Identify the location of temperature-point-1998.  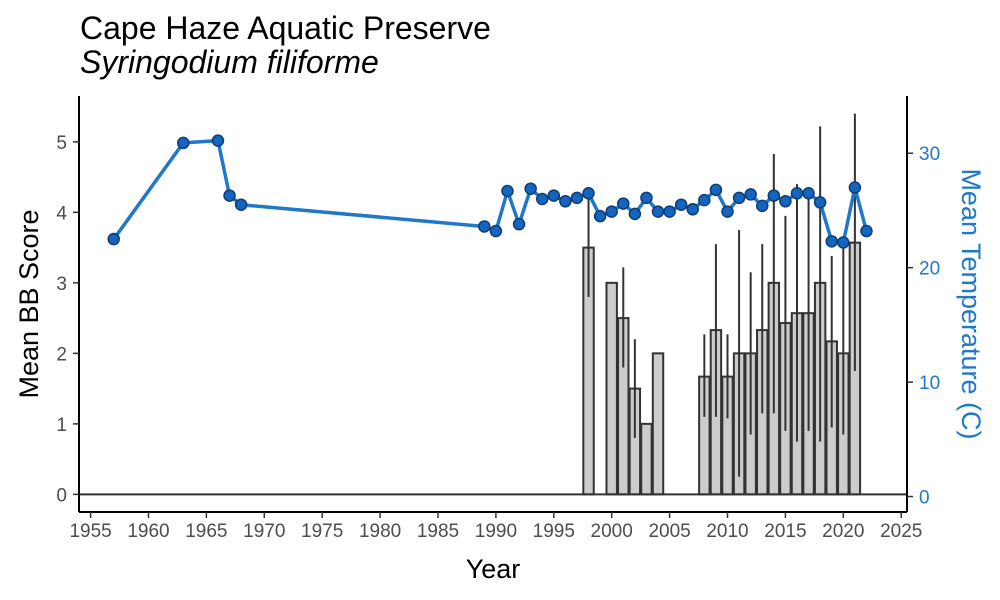
(588, 193).